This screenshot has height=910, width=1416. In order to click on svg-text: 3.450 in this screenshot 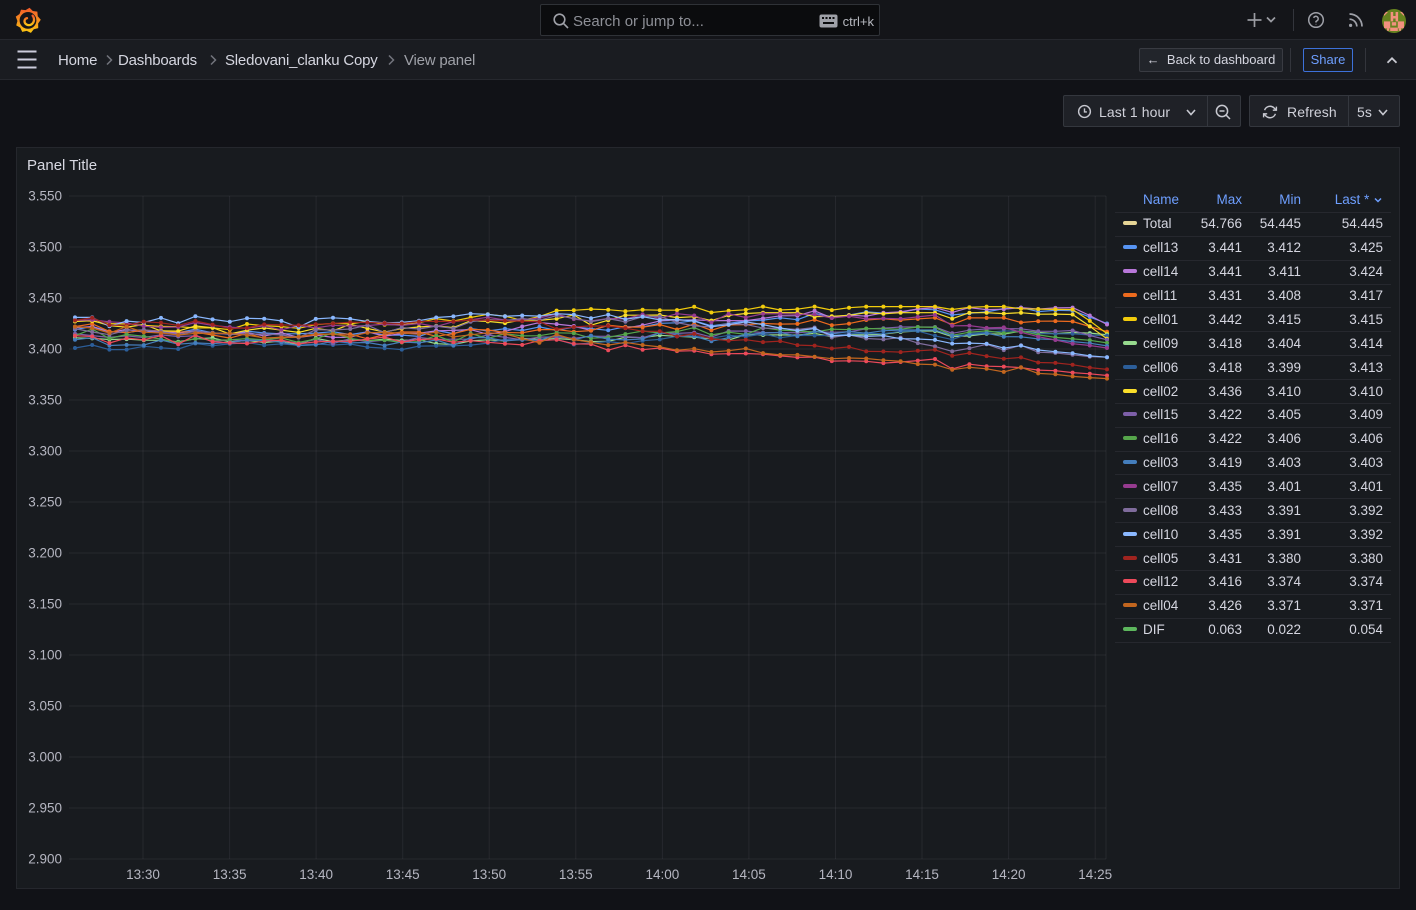, I will do `click(45, 298)`.